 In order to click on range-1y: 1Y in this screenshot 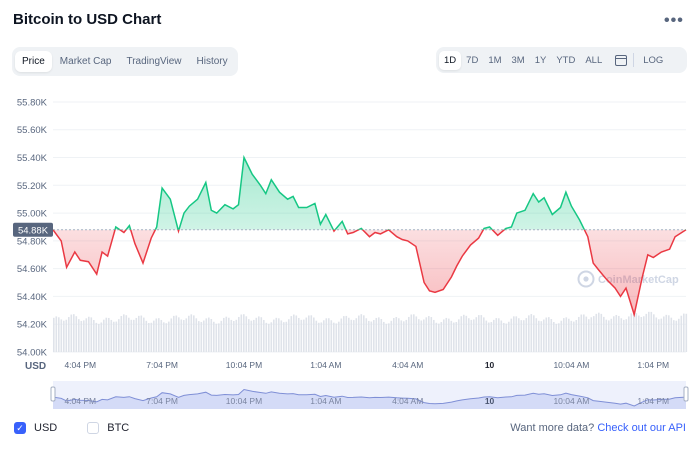, I will do `click(540, 60)`.